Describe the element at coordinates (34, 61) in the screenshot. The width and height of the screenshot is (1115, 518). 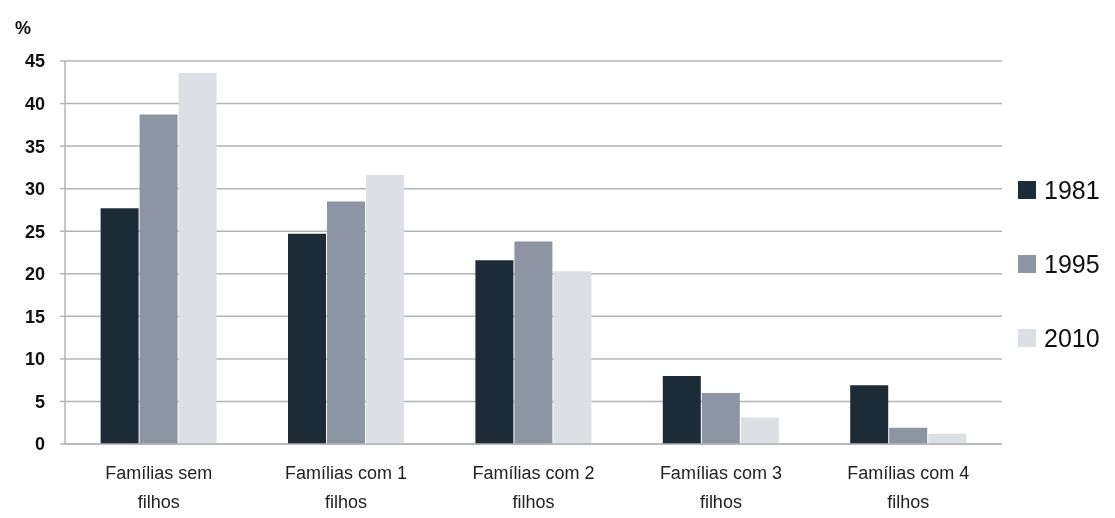
I see `y-tick-label: 45` at that location.